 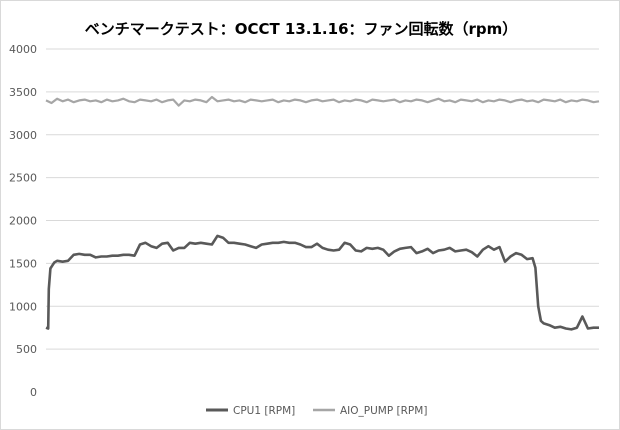 I want to click on legend: CPU1 [RPM] AIO_PUMP [RPM], so click(x=316, y=411).